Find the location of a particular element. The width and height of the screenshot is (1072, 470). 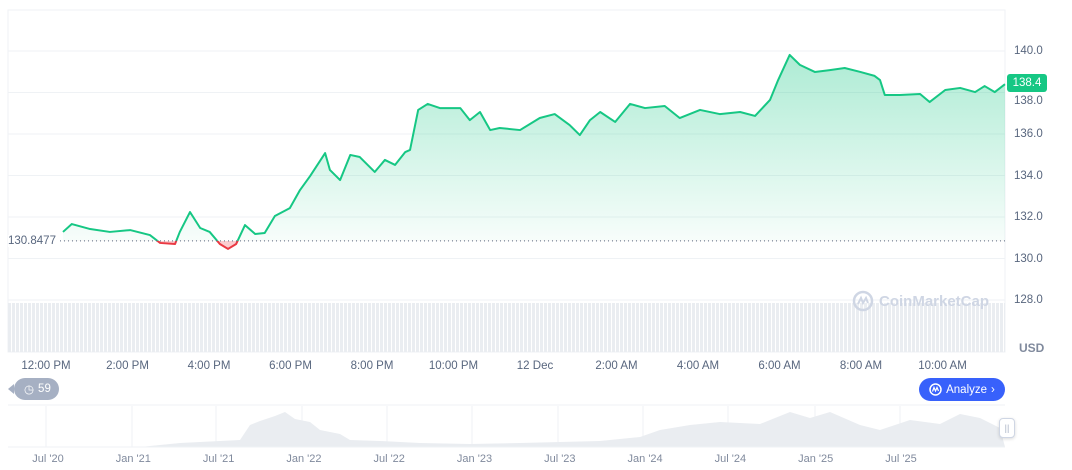

navigator-tick-label: Jul '25 is located at coordinates (901, 459).